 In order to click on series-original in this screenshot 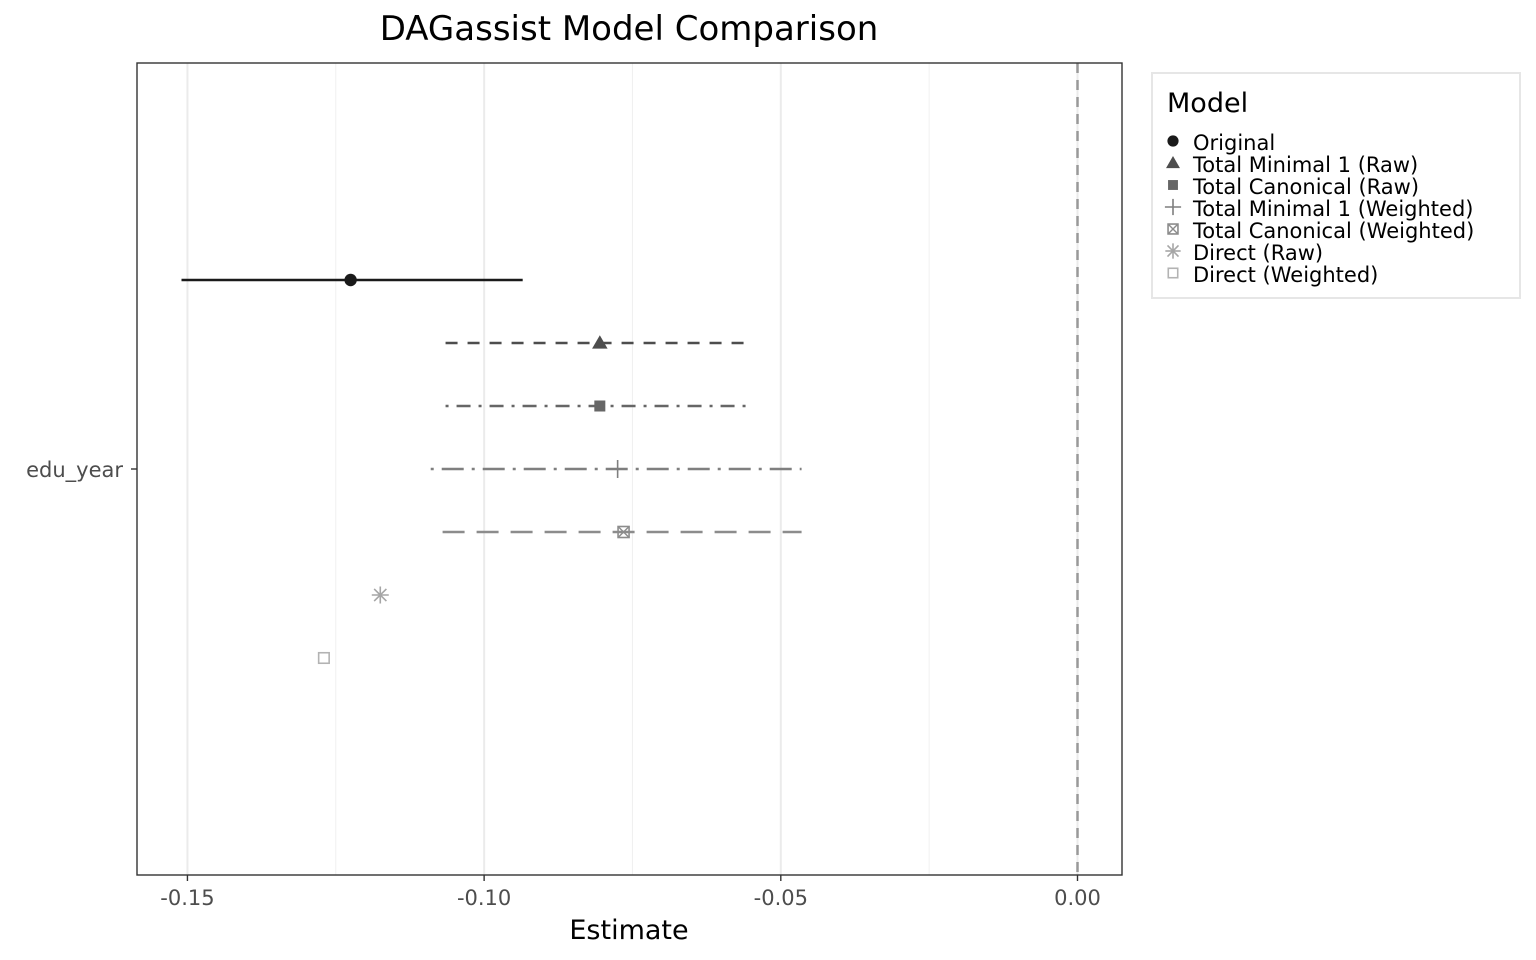, I will do `click(352, 280)`.